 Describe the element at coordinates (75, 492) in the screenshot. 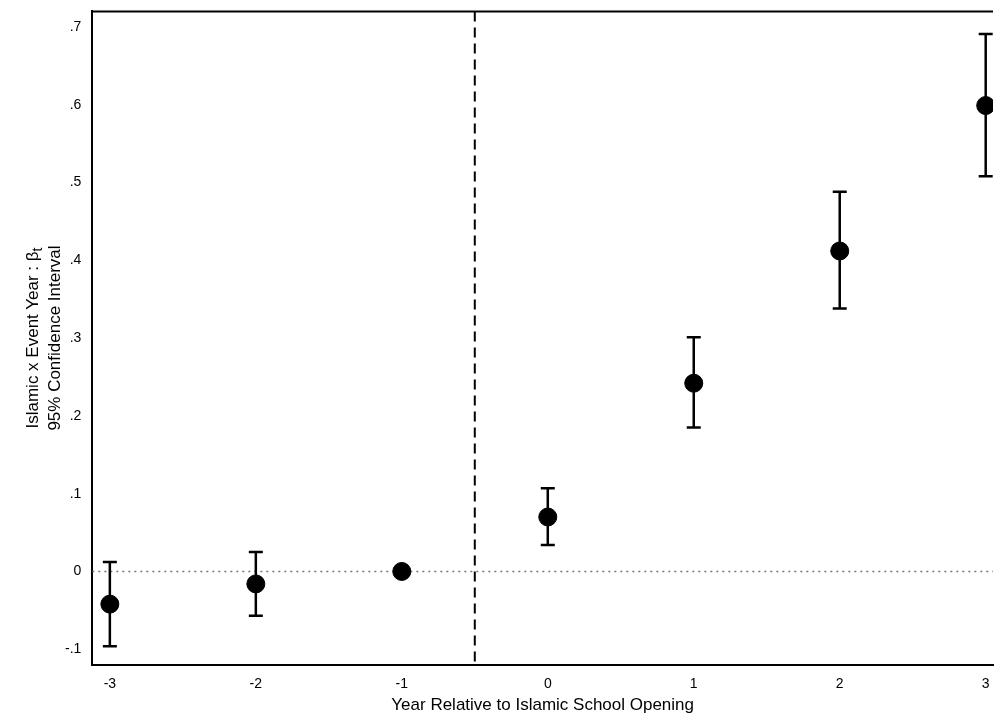

I see `y-tick-label: .1` at that location.